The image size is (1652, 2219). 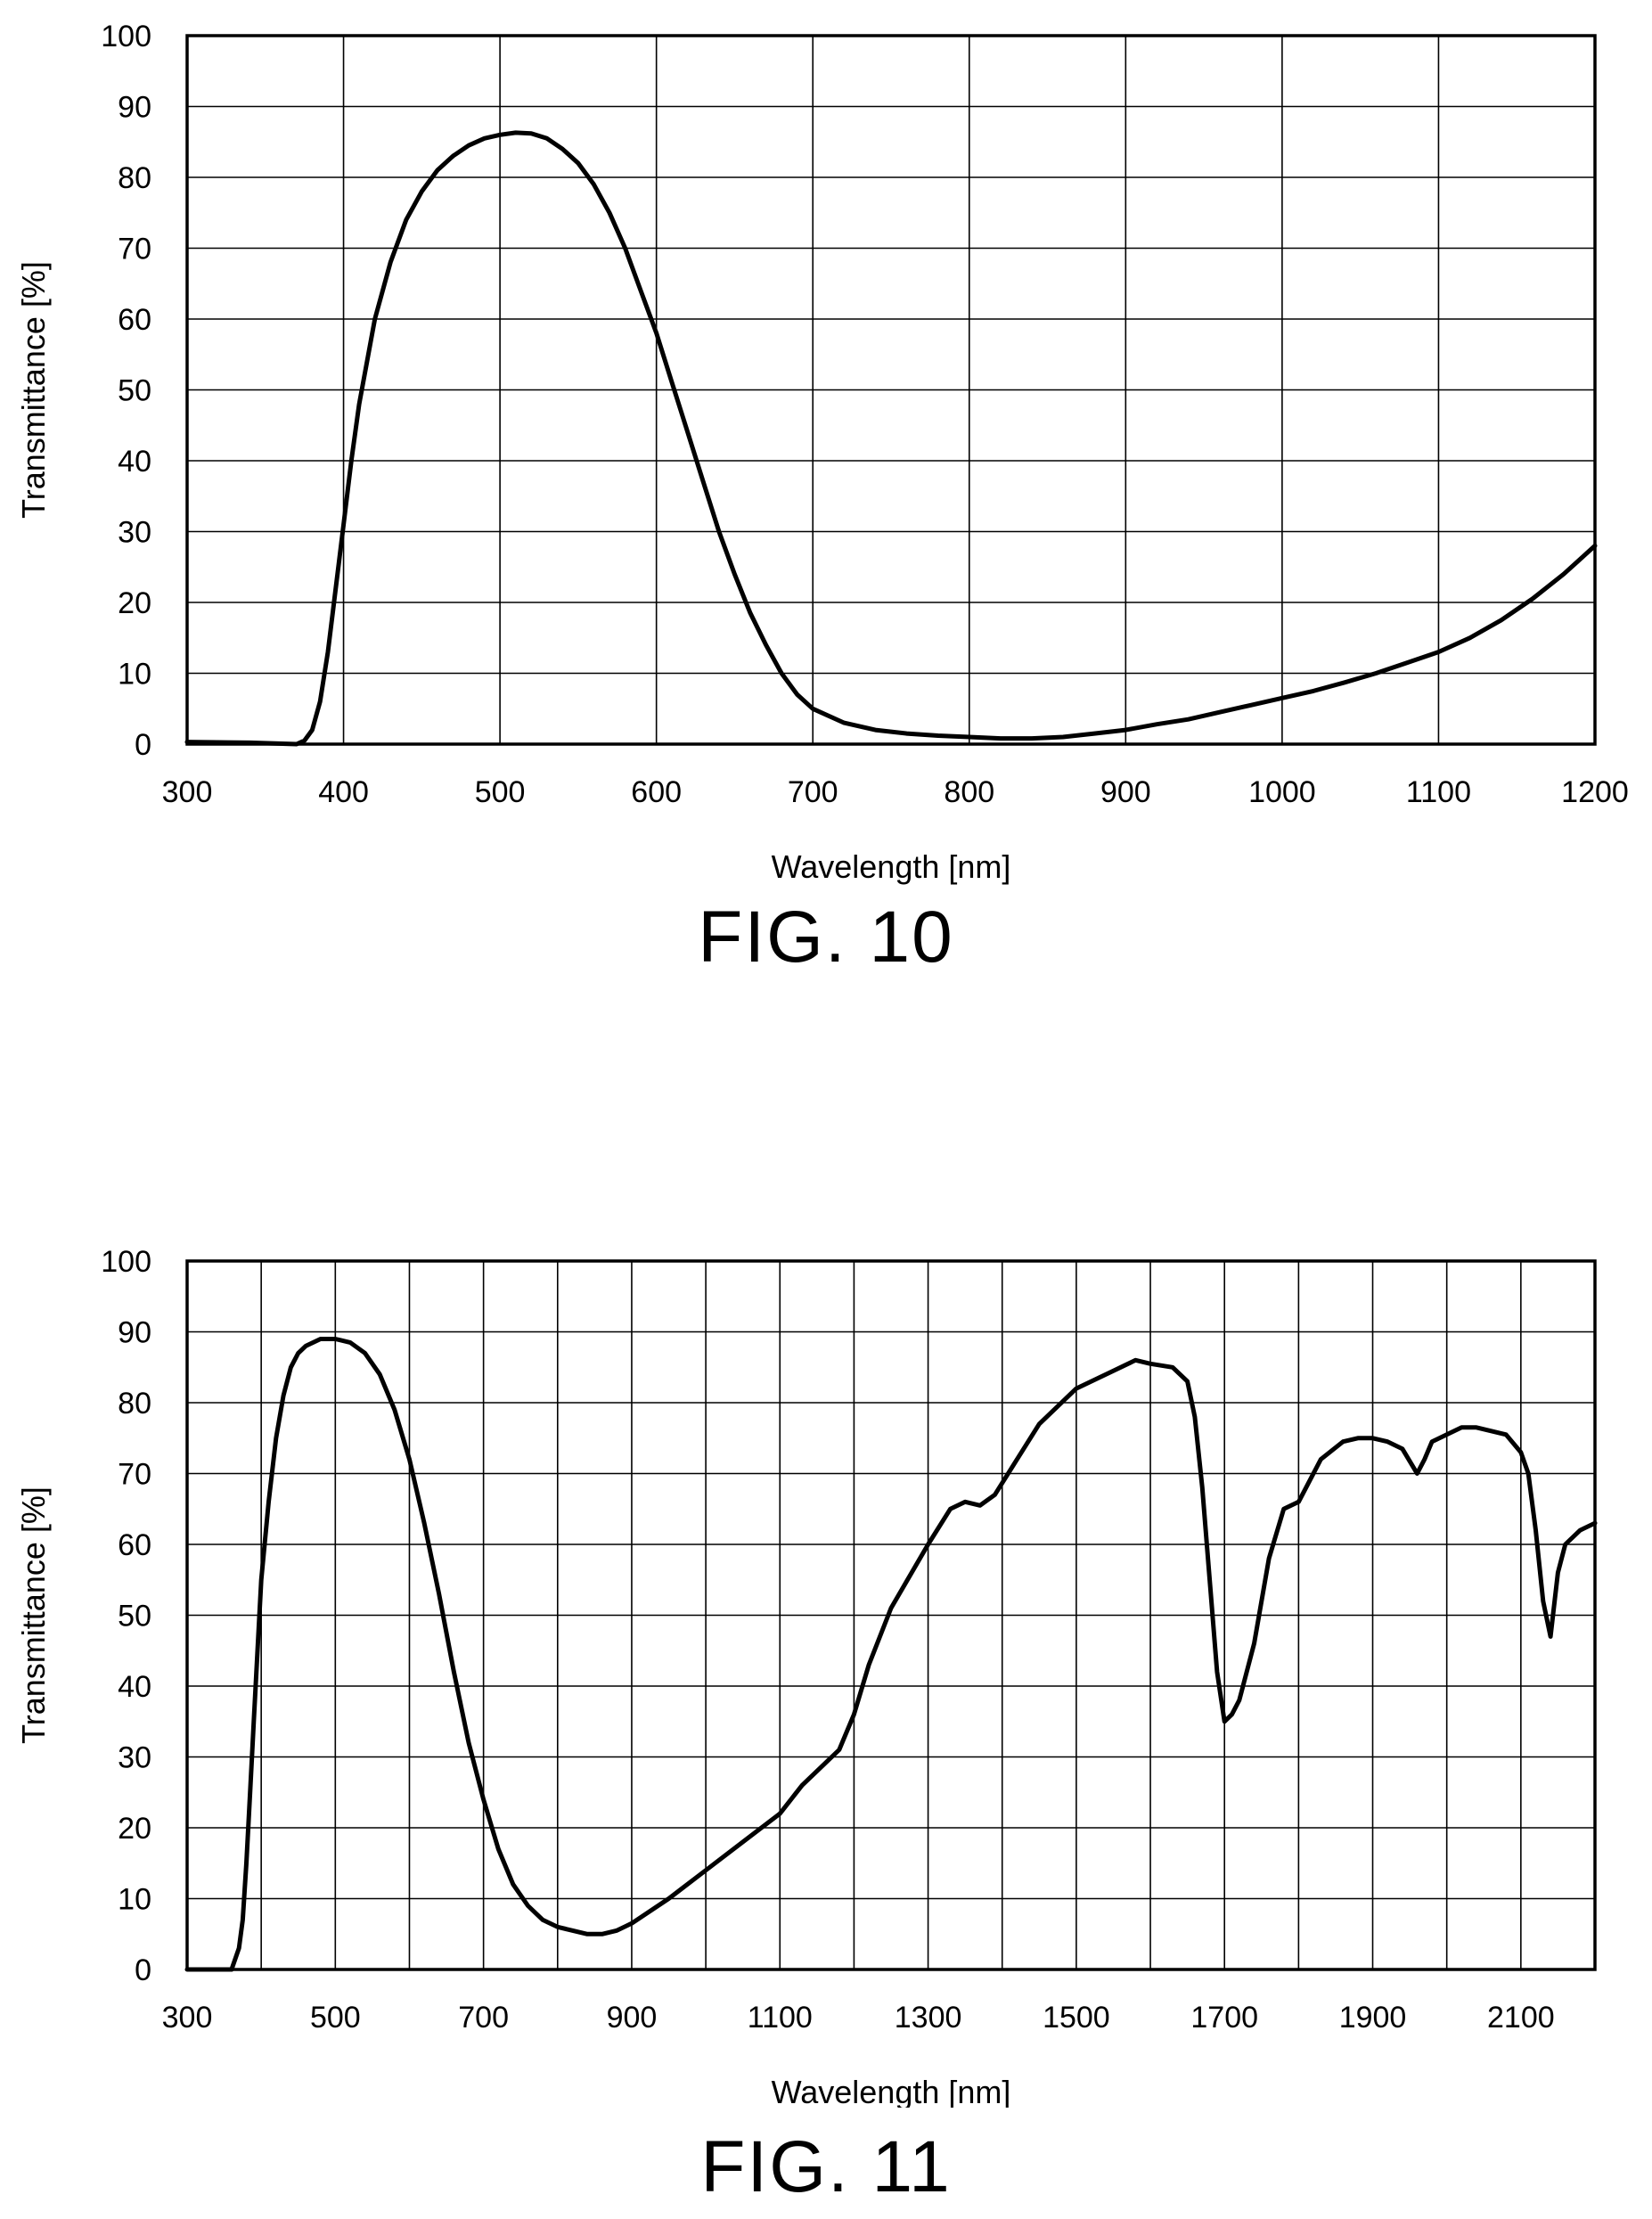 What do you see at coordinates (656, 792) in the screenshot?
I see `x-tick-label: 600` at bounding box center [656, 792].